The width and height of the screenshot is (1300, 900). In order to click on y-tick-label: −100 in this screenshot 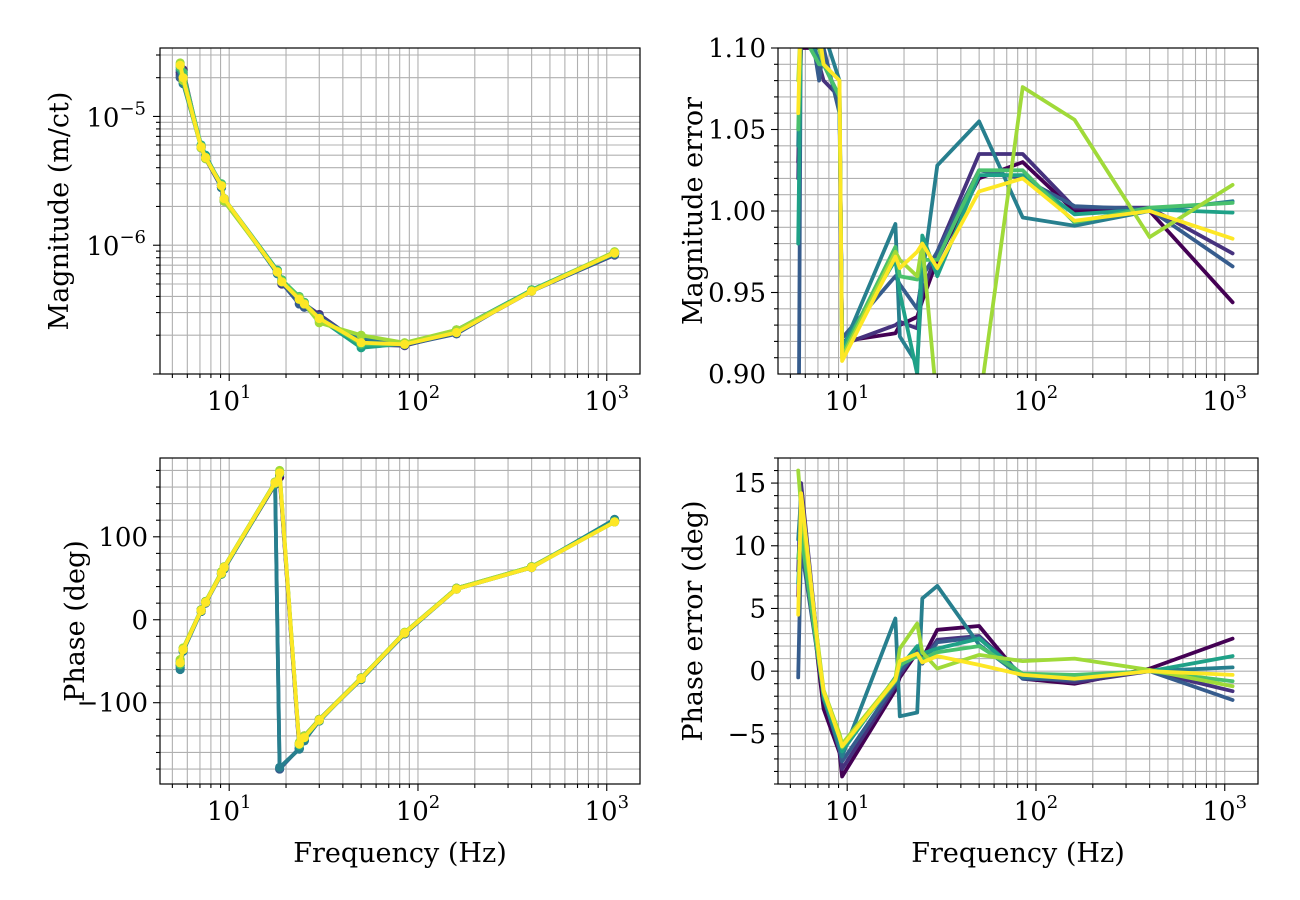, I will do `click(112, 704)`.